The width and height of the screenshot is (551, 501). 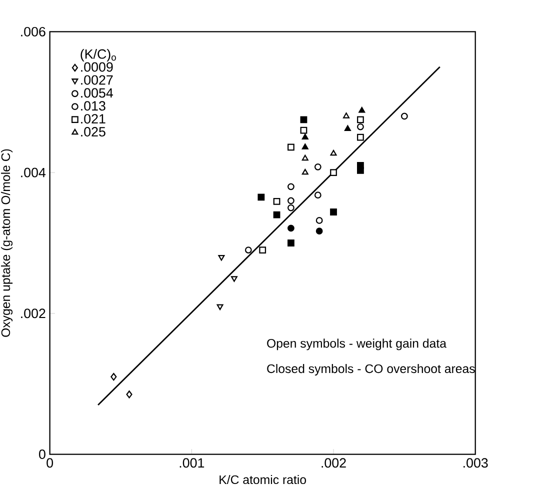 I want to click on legend-label: .021, so click(x=93, y=119).